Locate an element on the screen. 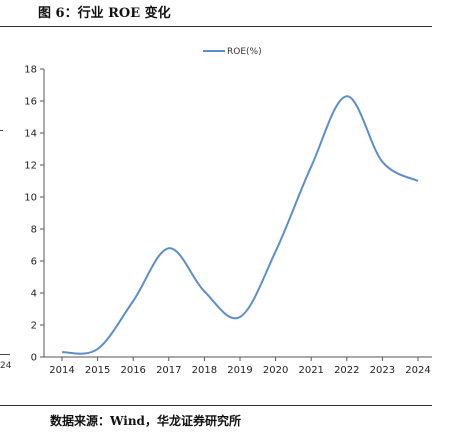 This screenshot has width=451, height=434. y-tick-label: 6 is located at coordinates (34, 262).